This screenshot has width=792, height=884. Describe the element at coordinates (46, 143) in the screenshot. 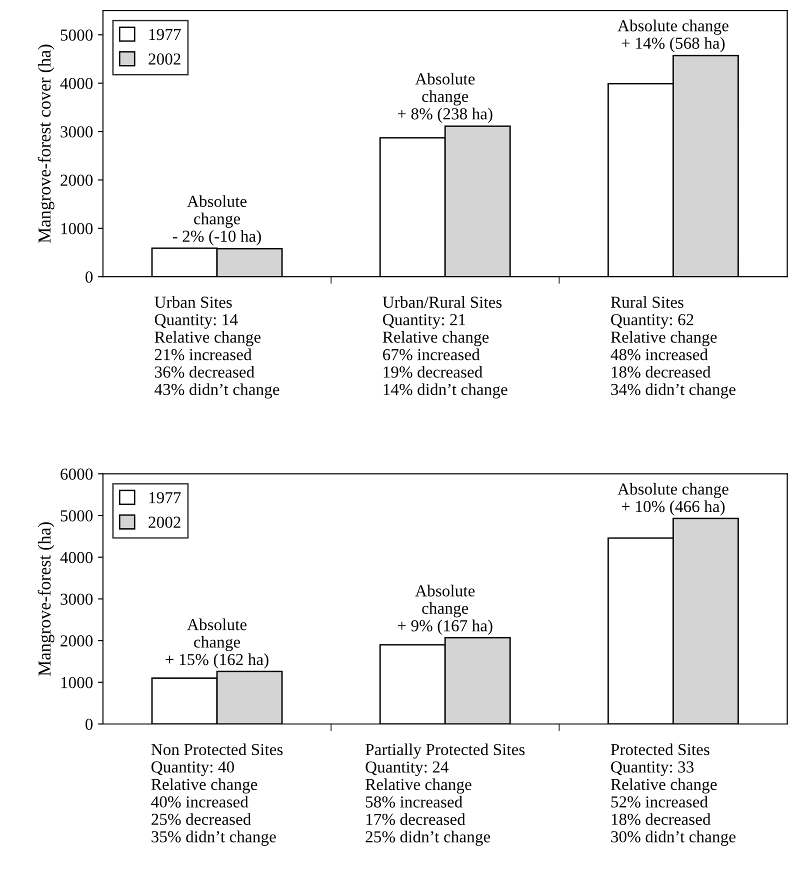

I see `y-axis-title: Mangrove-forest cover (ha)` at that location.